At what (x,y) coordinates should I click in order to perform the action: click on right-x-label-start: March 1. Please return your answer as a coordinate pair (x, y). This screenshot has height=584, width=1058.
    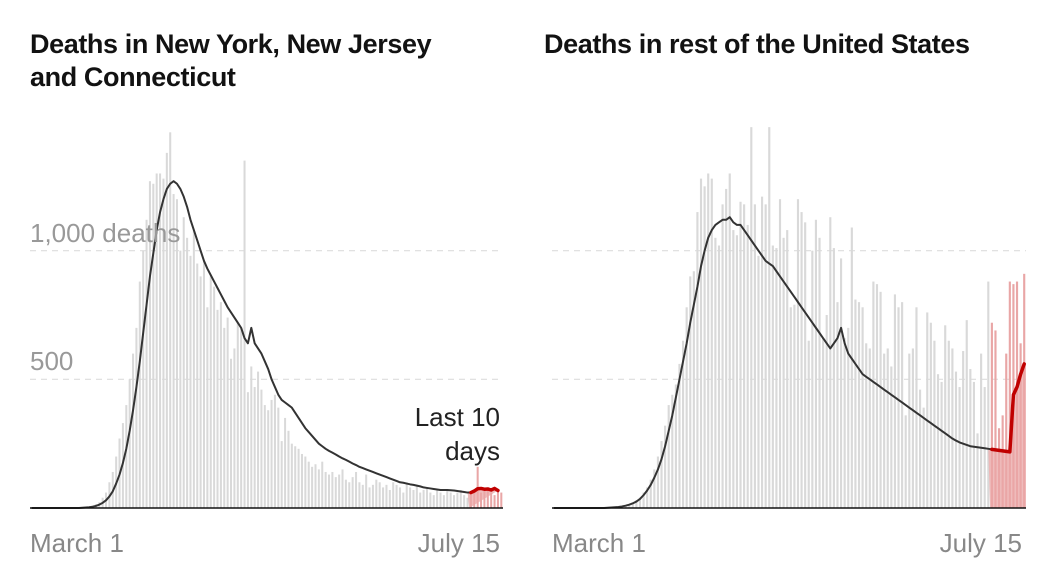
    Looking at the image, I should click on (599, 543).